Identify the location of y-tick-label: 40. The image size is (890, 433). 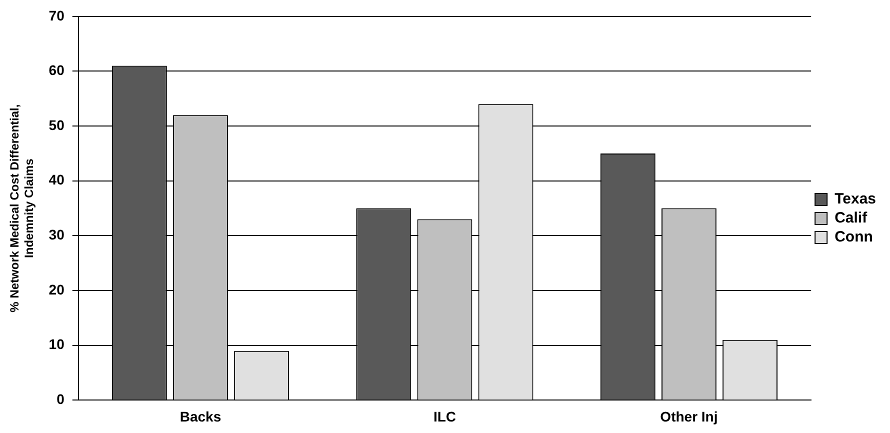
(56, 180).